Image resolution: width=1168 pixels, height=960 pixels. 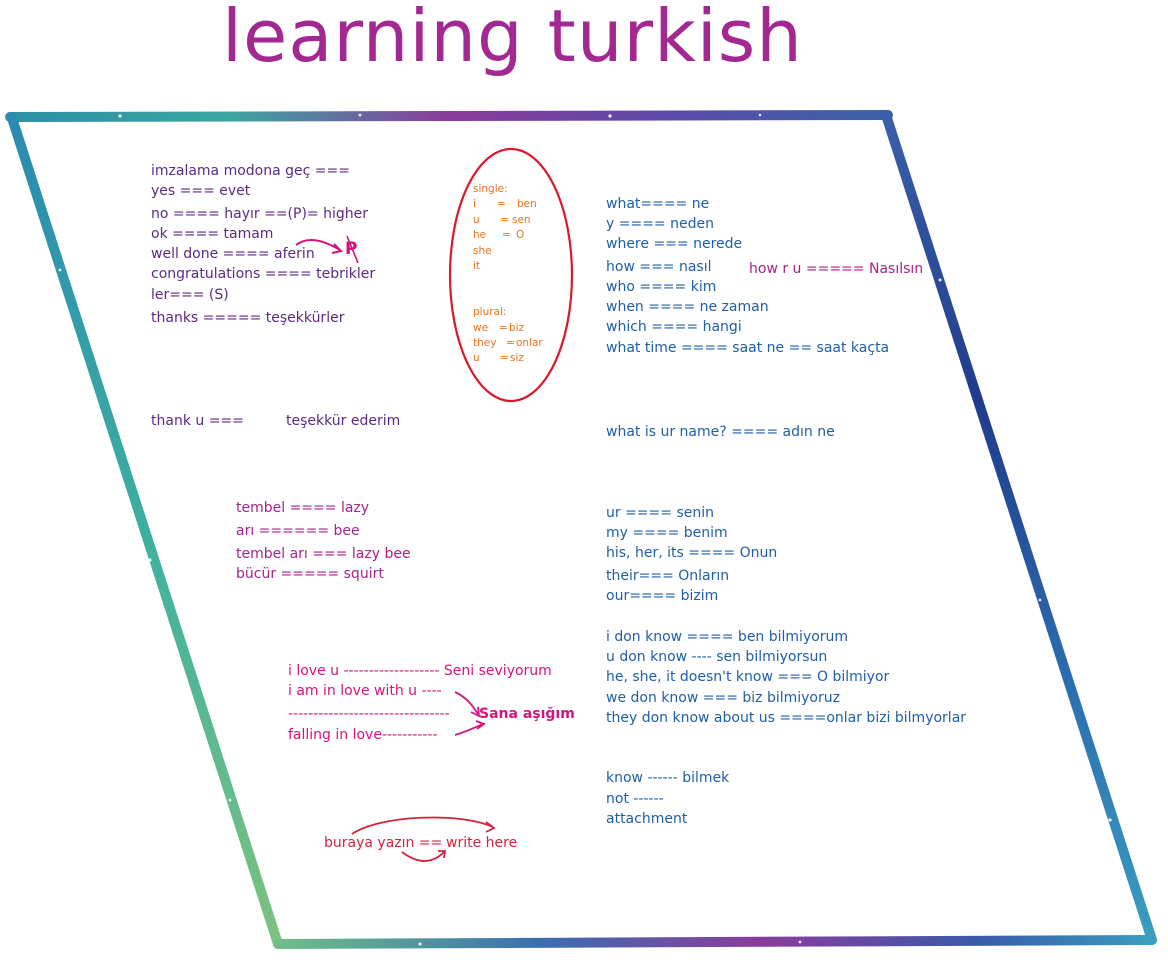 I want to click on note-ok: ok ==== tamam, so click(x=212, y=234).